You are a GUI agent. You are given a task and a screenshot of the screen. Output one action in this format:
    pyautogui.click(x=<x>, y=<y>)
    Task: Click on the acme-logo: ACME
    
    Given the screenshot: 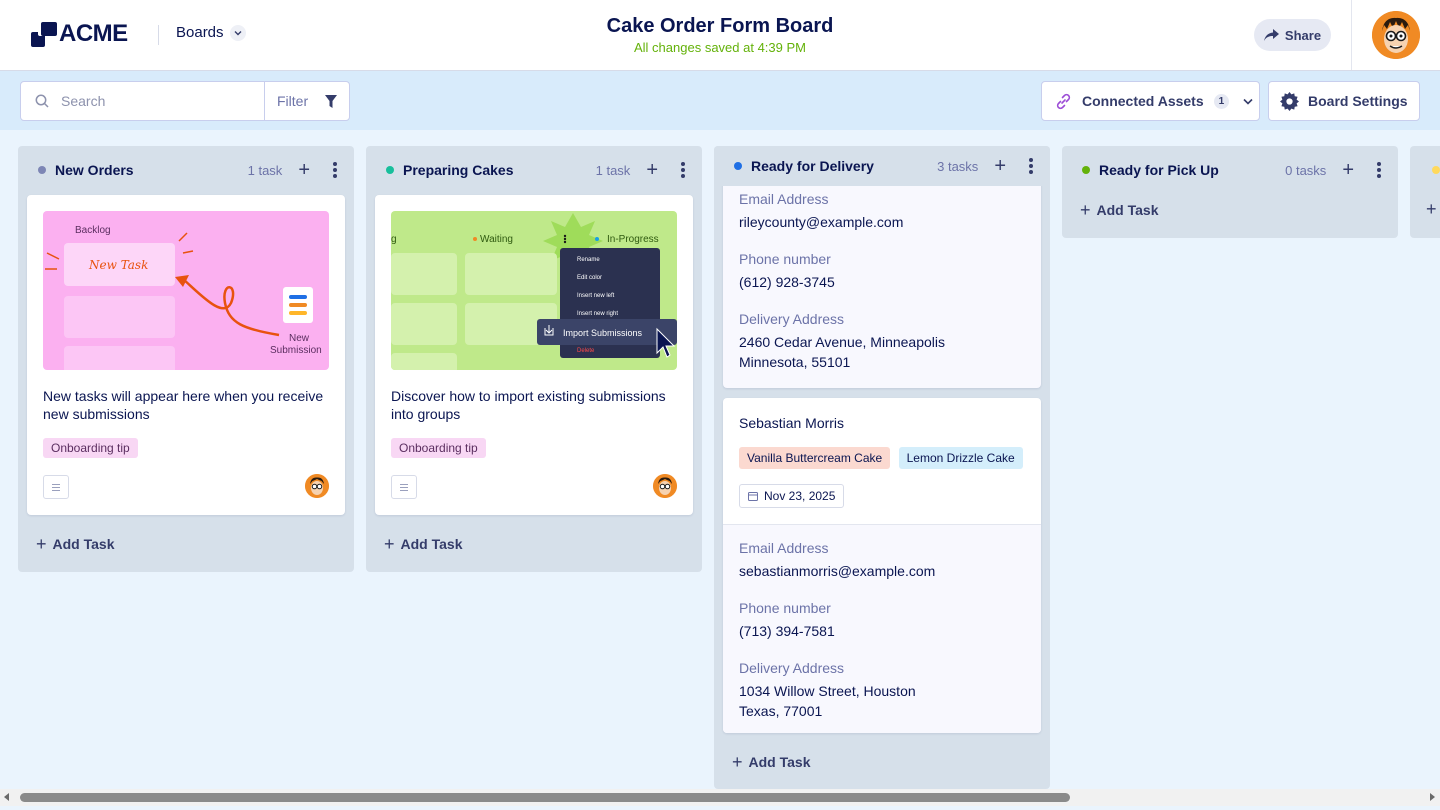 What is the action you would take?
    pyautogui.click(x=79, y=34)
    